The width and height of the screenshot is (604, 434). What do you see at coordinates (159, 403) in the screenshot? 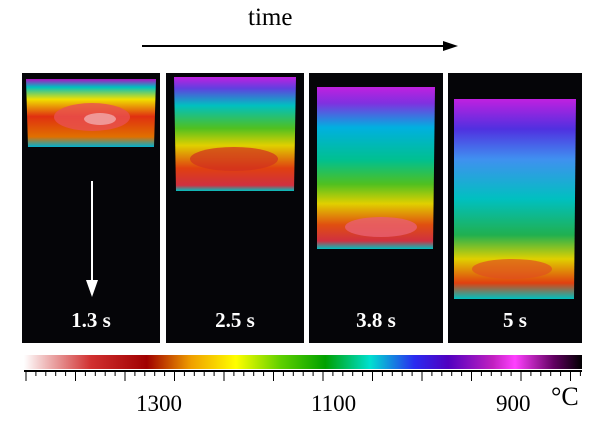
I see `tick-label-1300: 1300` at bounding box center [159, 403].